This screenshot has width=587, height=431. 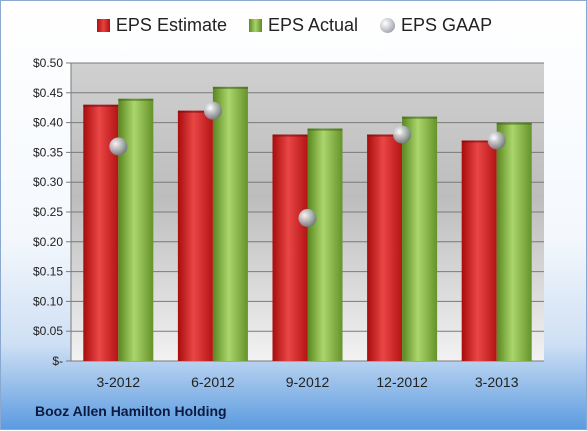 I want to click on y-tick-label: $0.05, so click(x=48, y=331).